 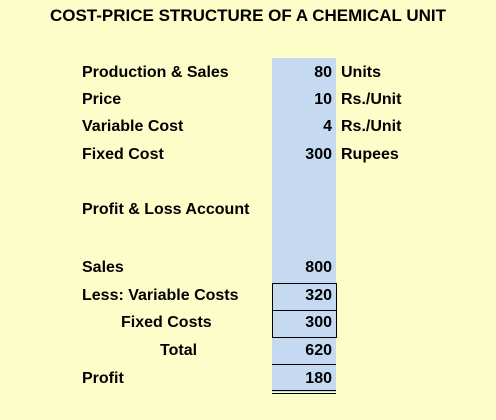 What do you see at coordinates (318, 295) in the screenshot?
I see `row-value: 320` at bounding box center [318, 295].